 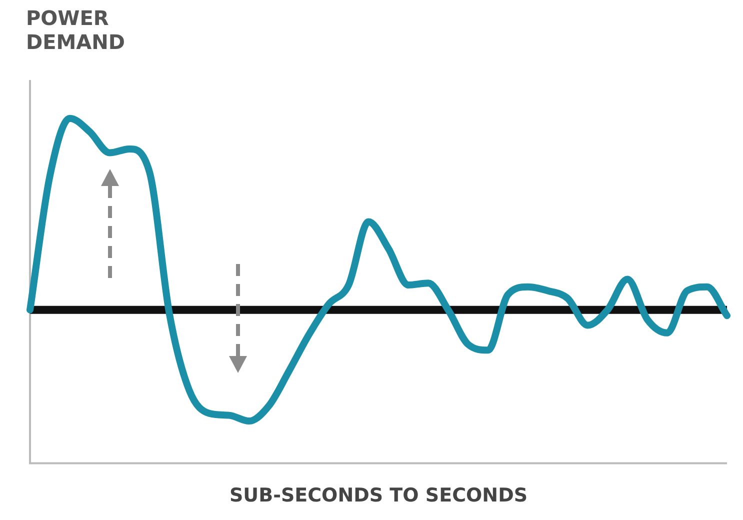 I want to click on chart-title: POWER DEMAND, so click(x=76, y=30).